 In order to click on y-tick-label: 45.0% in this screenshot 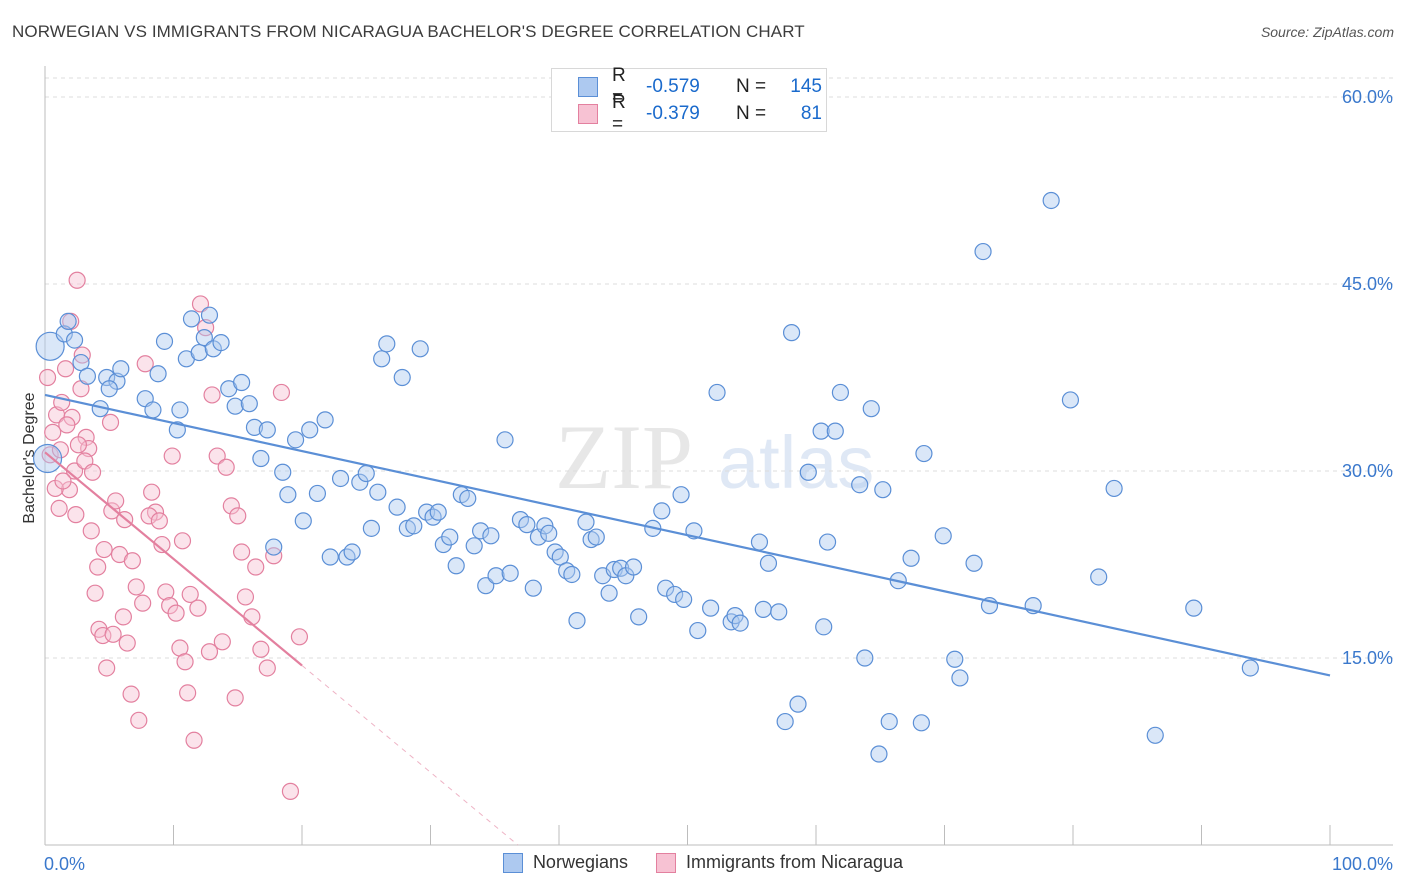, I will do `click(1367, 284)`.